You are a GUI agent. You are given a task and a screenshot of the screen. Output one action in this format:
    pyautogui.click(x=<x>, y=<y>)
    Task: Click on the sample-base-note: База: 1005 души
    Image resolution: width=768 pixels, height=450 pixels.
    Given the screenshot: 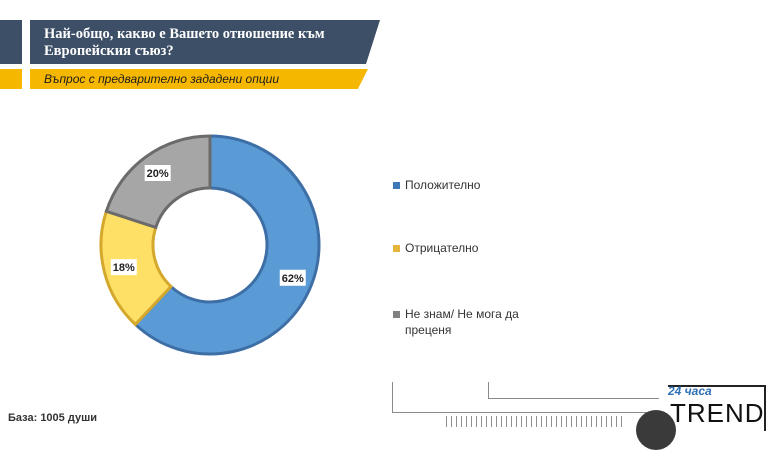 What is the action you would take?
    pyautogui.click(x=53, y=418)
    